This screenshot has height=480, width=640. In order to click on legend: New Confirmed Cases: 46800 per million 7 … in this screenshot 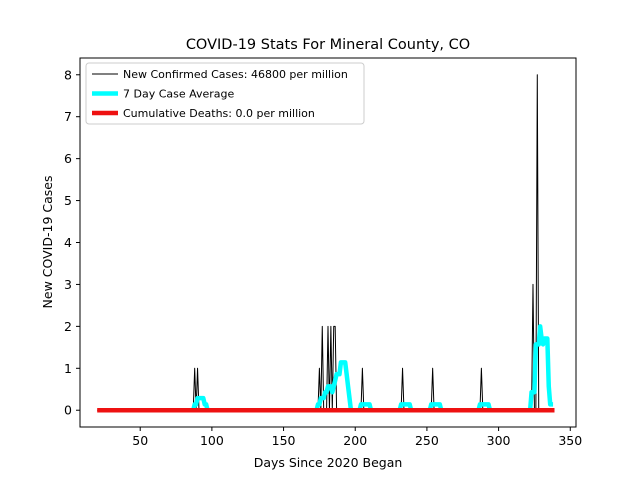, I will do `click(225, 93)`.